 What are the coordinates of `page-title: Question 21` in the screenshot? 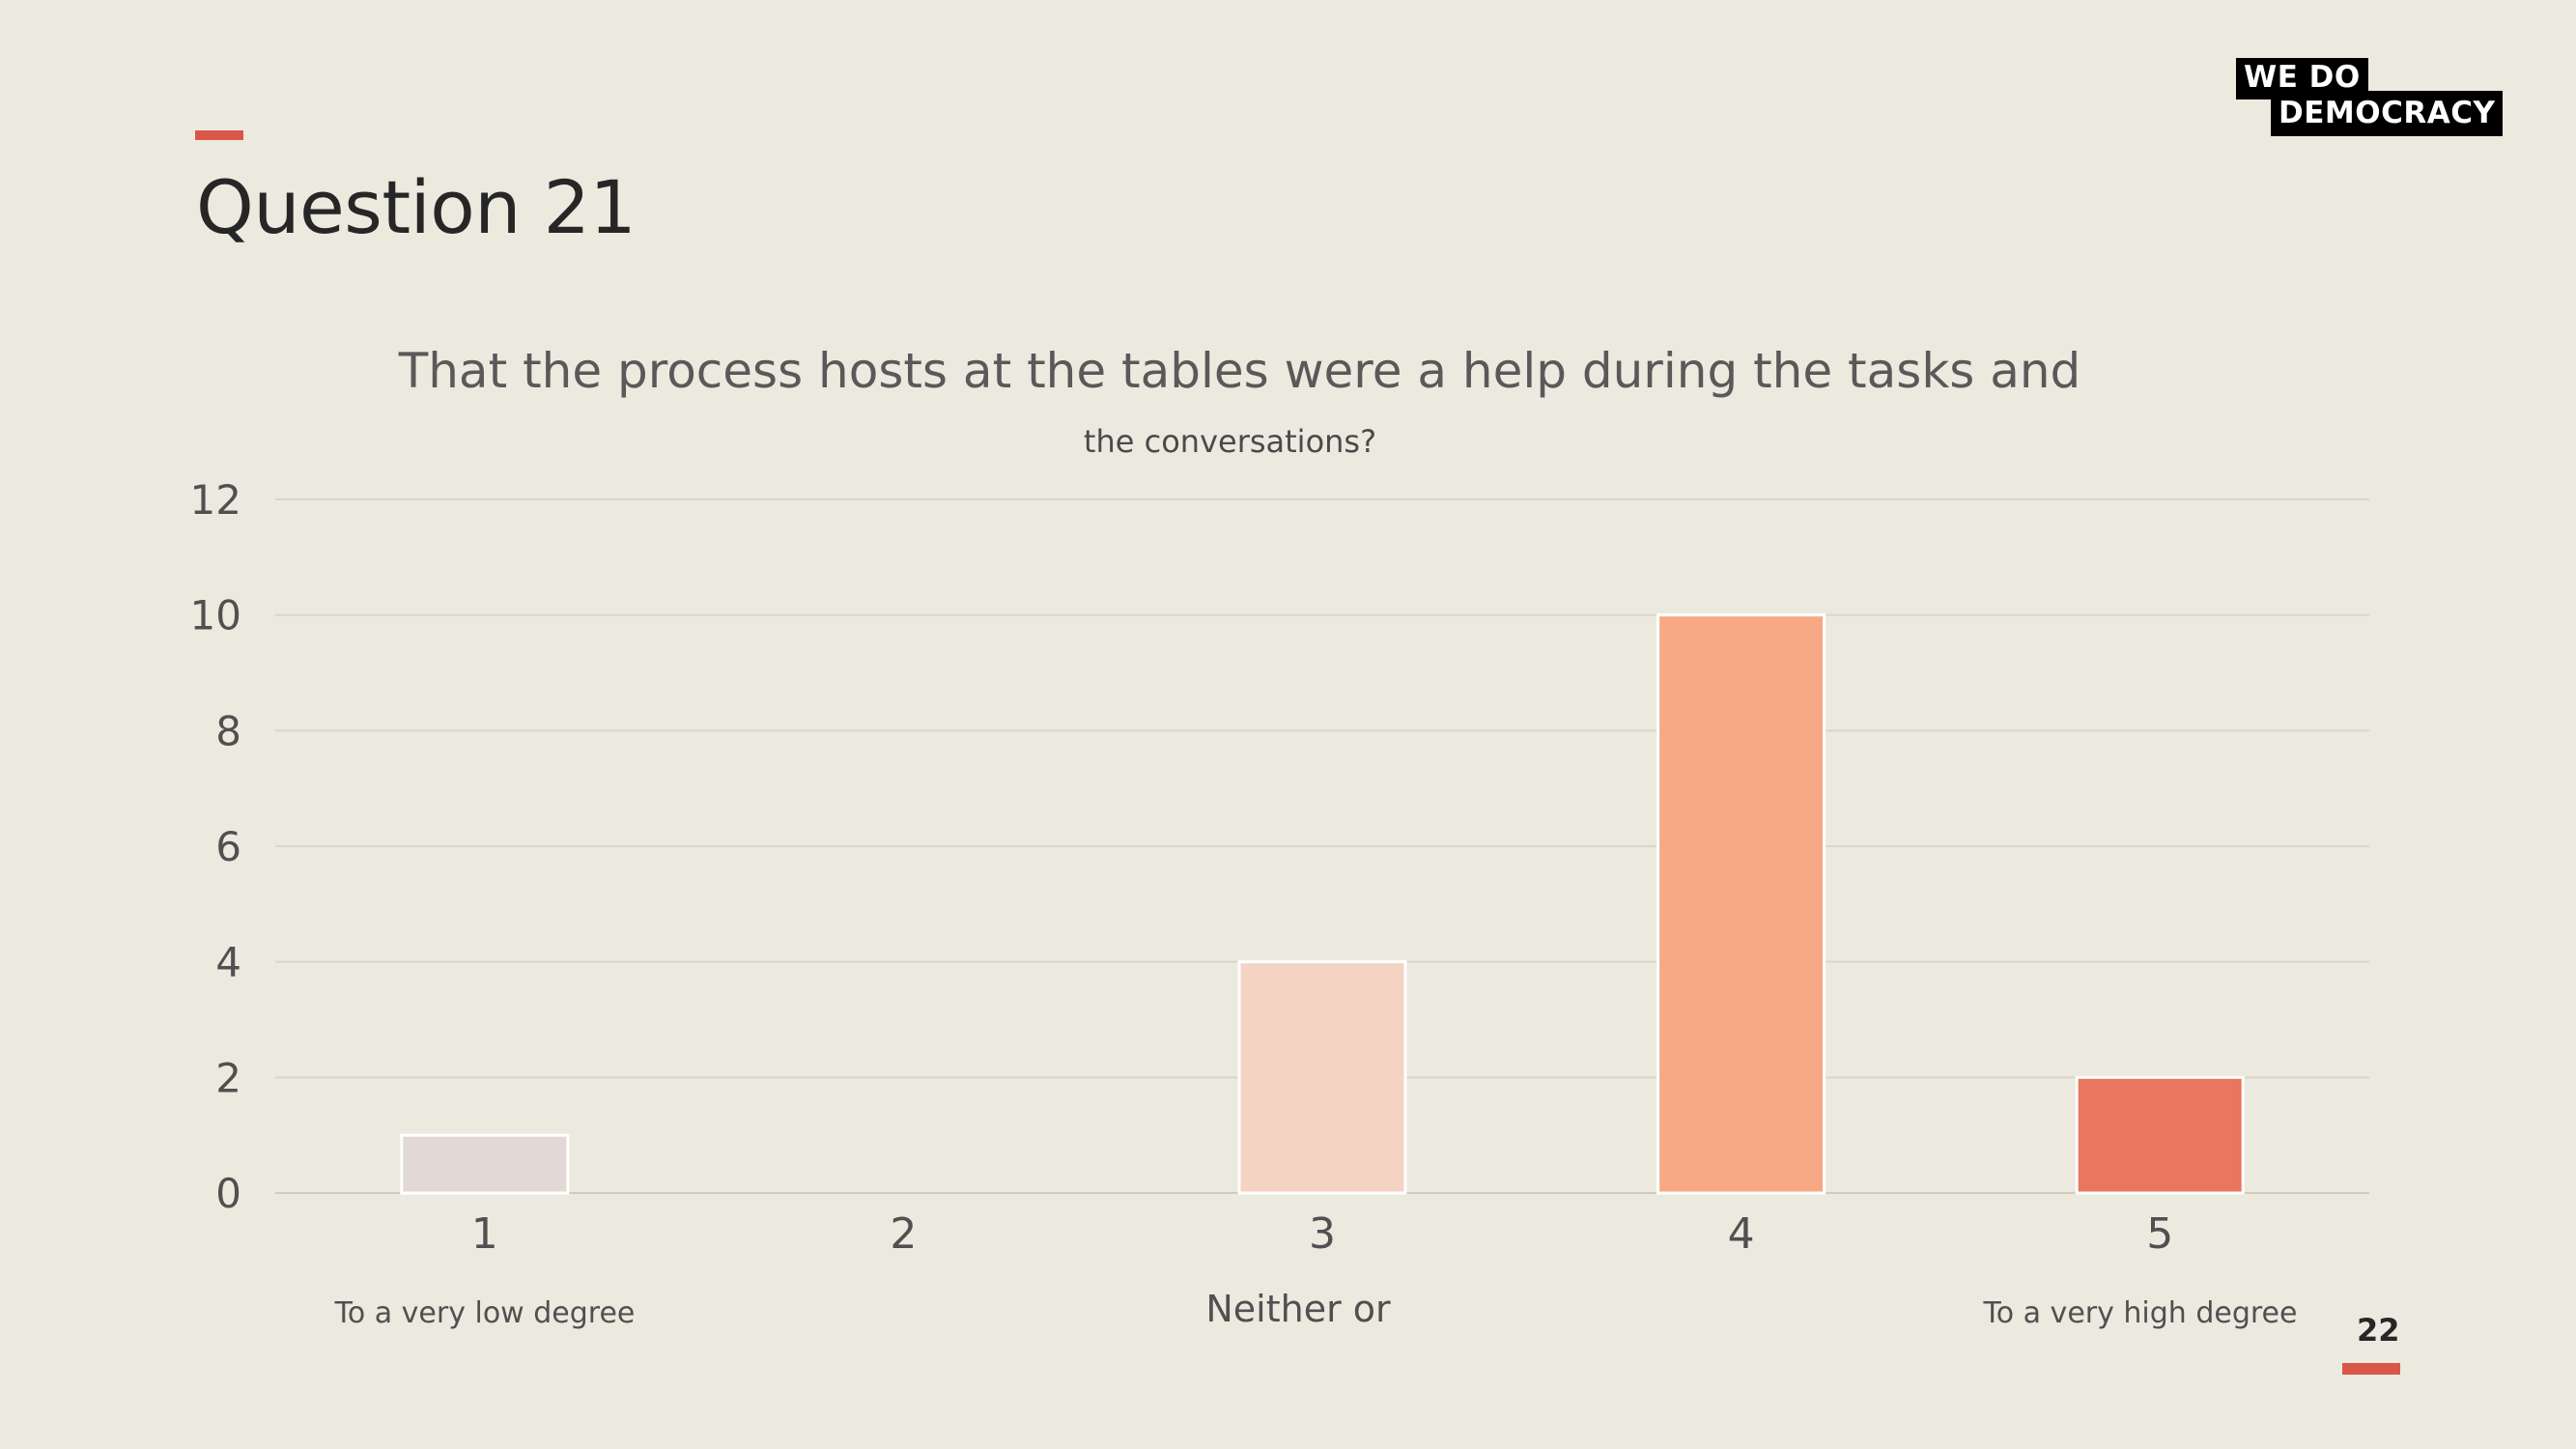 It's located at (416, 207).